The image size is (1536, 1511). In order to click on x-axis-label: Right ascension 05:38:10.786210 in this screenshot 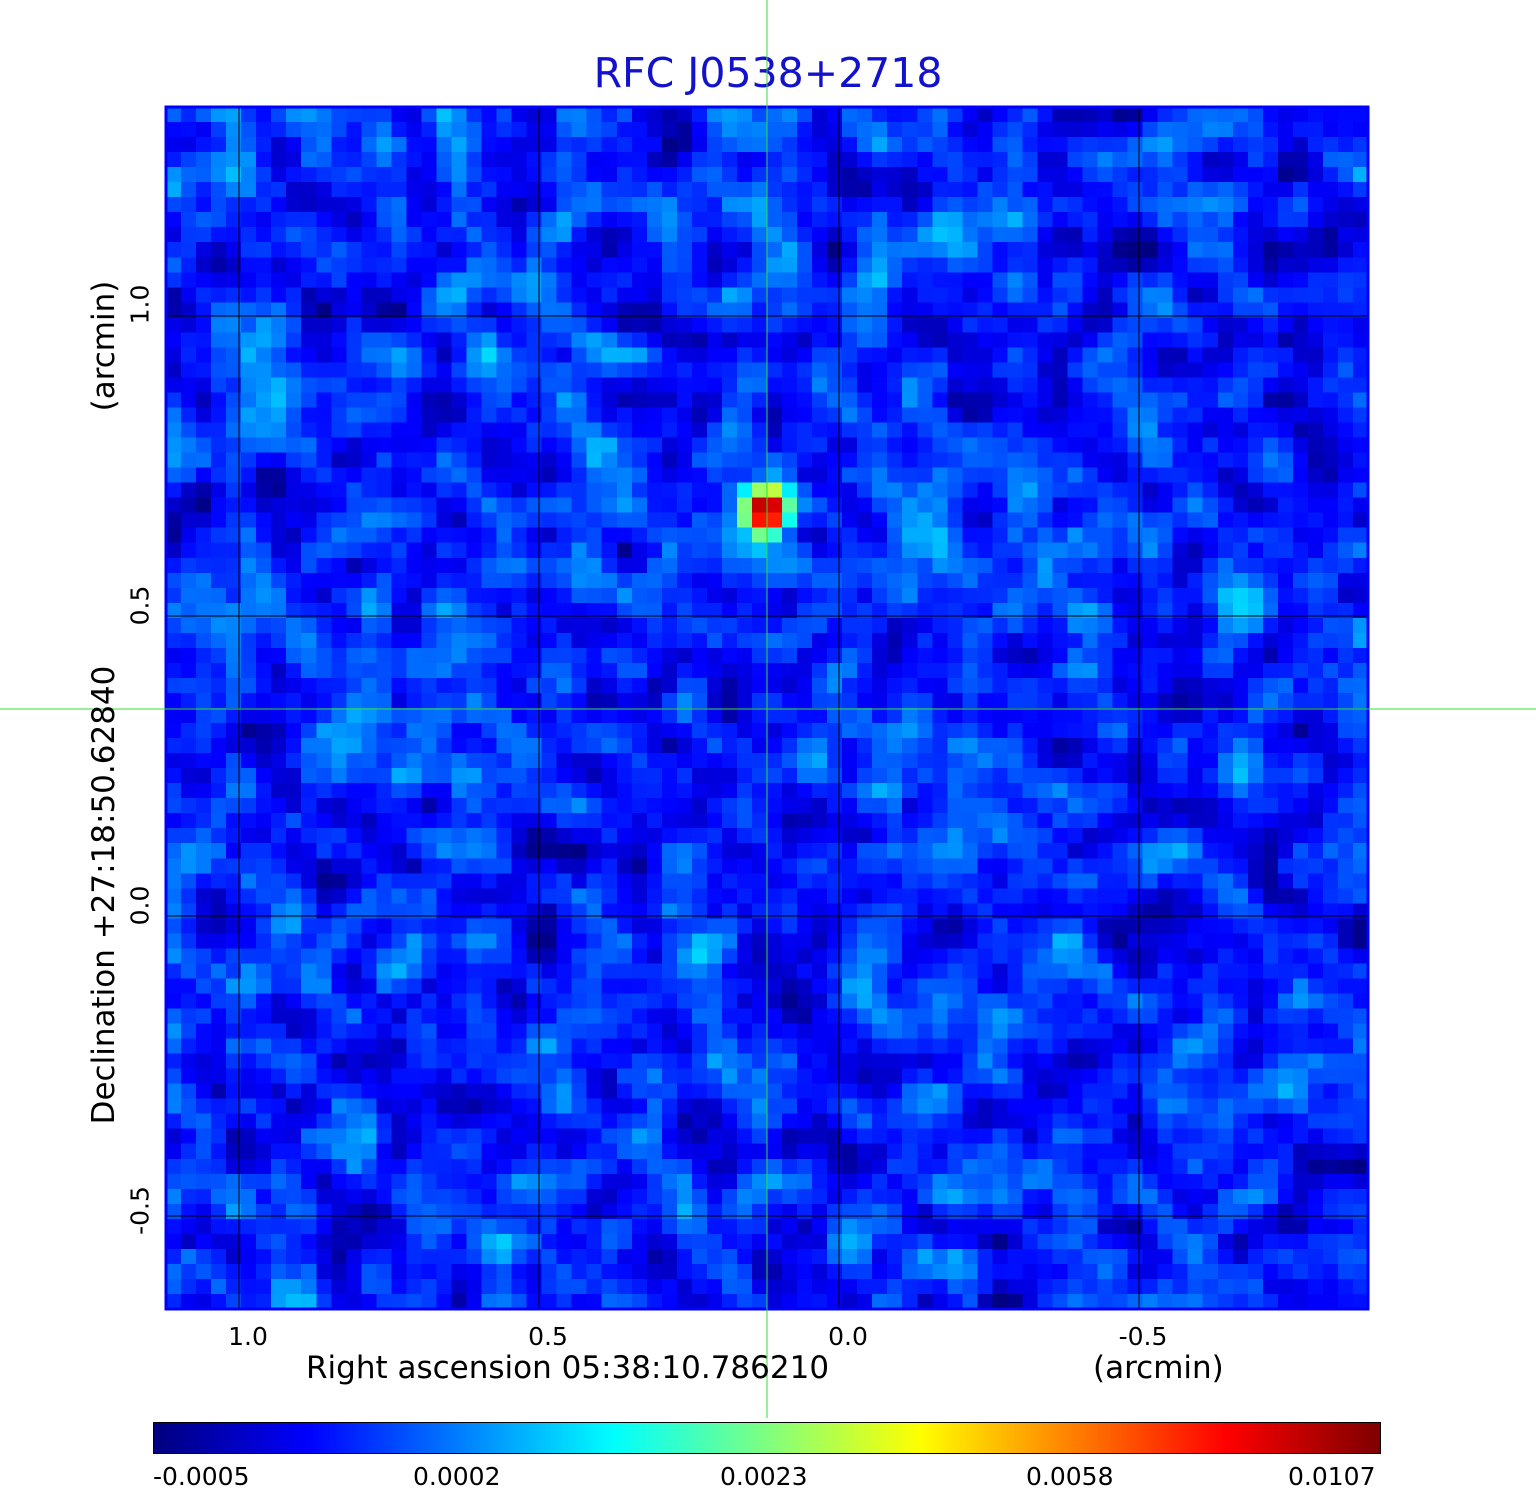, I will do `click(568, 1368)`.